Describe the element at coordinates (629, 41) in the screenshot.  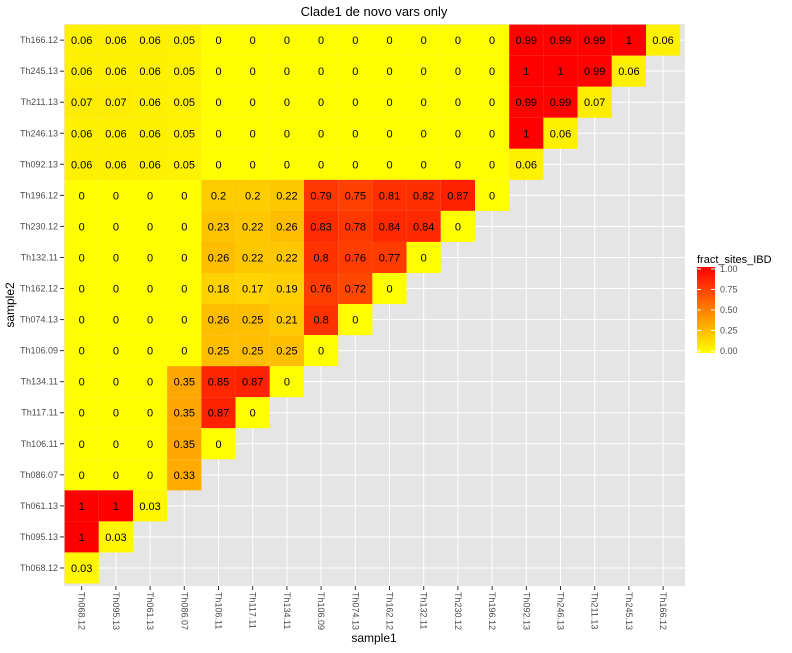
I see `cell-label: 1` at that location.